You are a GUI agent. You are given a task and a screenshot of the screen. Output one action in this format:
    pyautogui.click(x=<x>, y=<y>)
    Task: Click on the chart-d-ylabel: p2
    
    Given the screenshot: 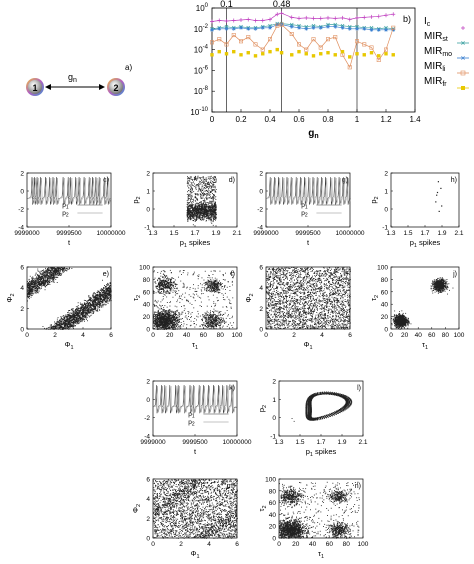 What is the action you would take?
    pyautogui.click(x=136, y=199)
    